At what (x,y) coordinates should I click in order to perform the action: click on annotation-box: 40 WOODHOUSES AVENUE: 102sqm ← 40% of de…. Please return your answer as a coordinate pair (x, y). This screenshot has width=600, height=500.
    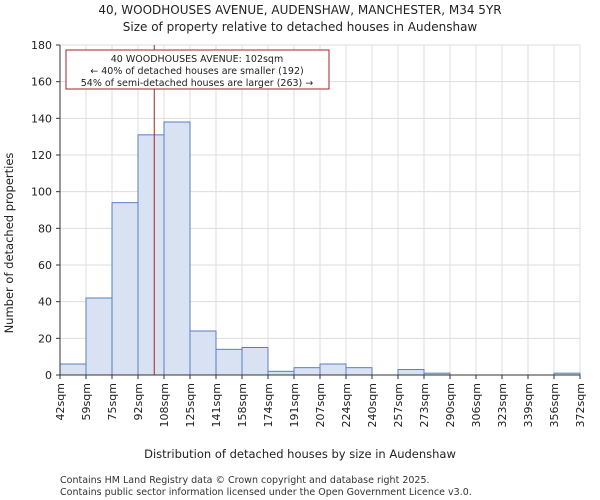
    Looking at the image, I should click on (197, 69).